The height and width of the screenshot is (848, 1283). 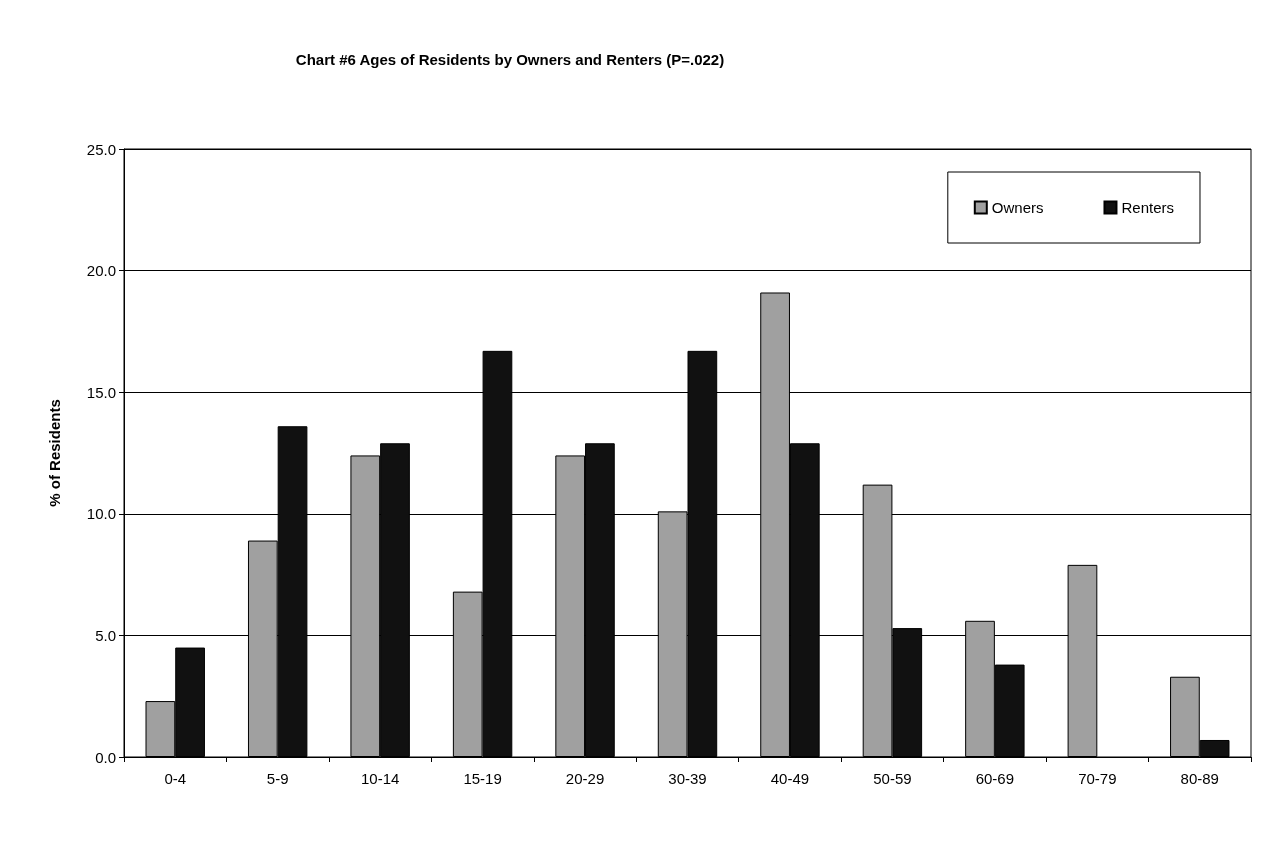 I want to click on x-tick-label: 30-39, so click(x=687, y=778).